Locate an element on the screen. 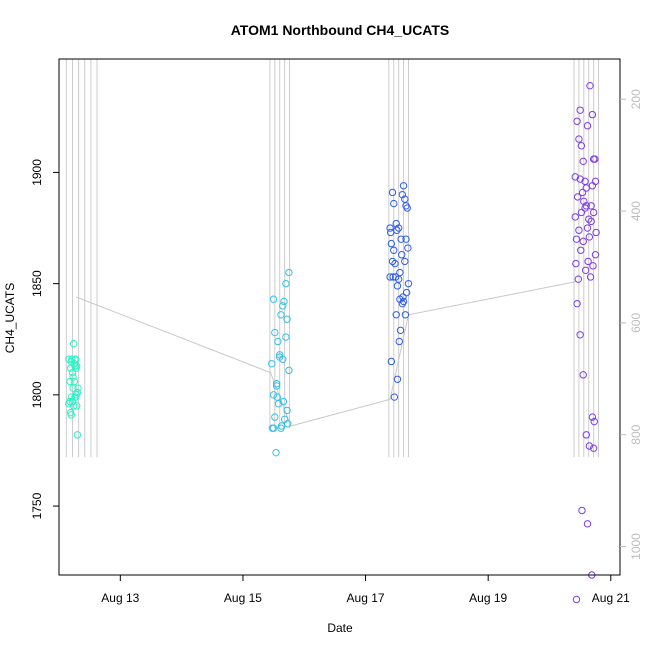  y-tick-label: 1900 is located at coordinates (37, 172).